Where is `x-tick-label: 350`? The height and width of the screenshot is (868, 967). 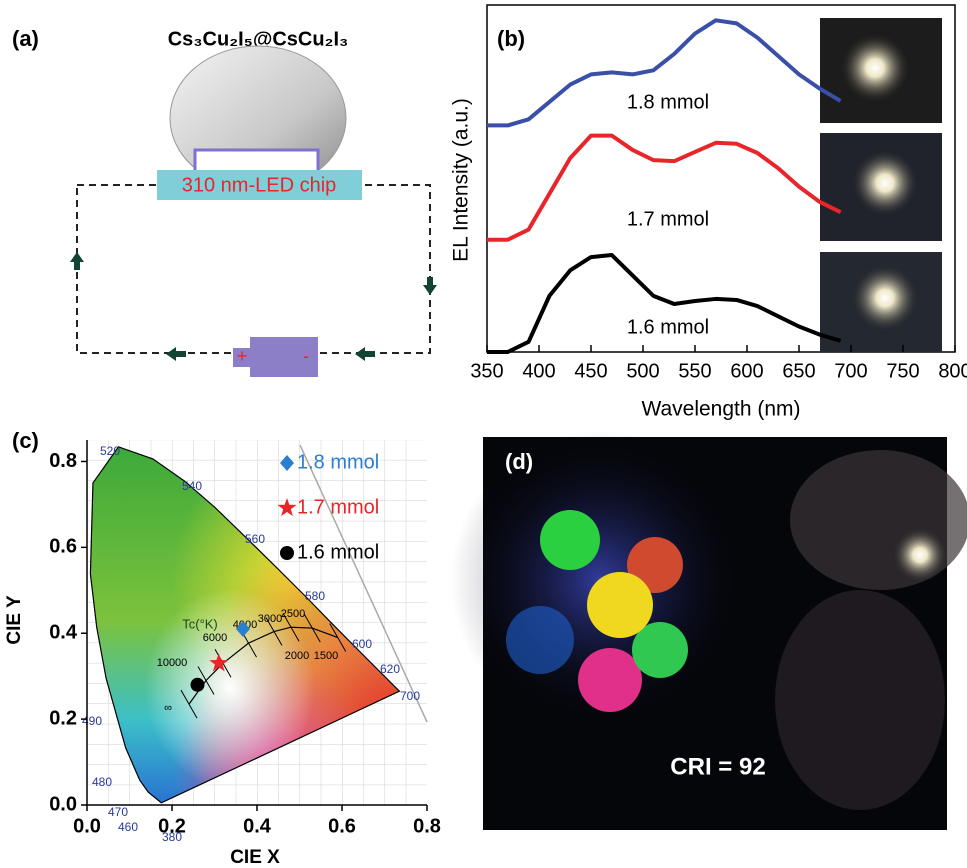 x-tick-label: 350 is located at coordinates (486, 371).